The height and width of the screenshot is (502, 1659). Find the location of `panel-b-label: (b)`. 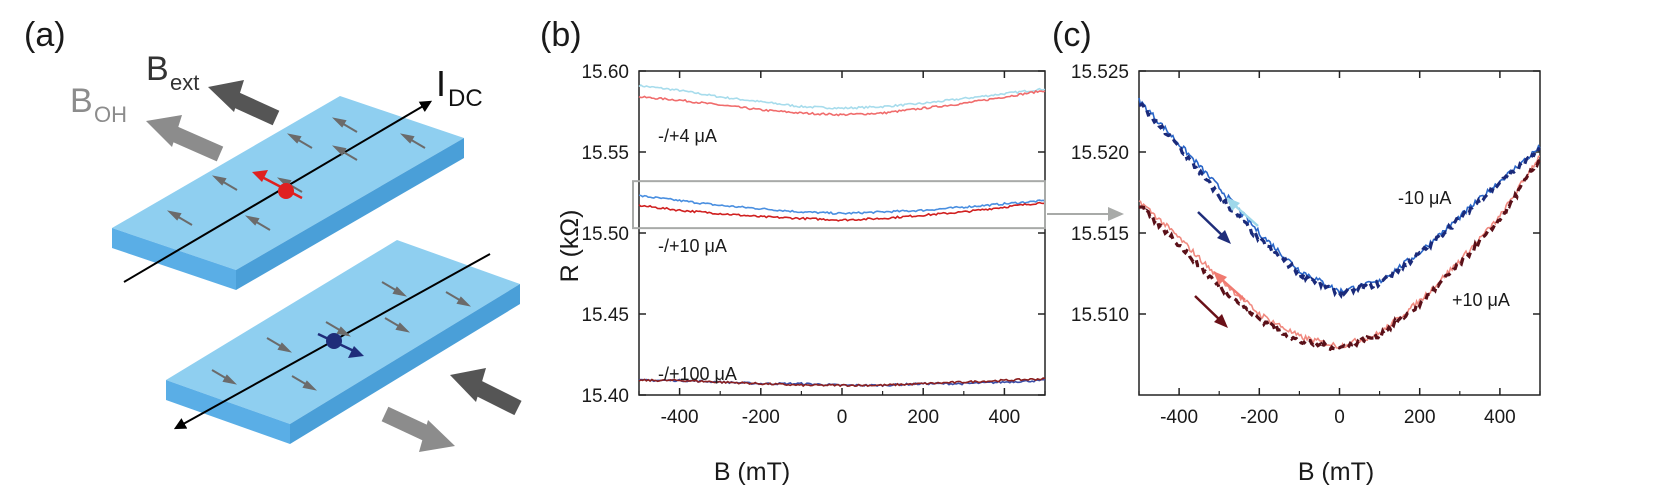

panel-b-label: (b) is located at coordinates (561, 35).